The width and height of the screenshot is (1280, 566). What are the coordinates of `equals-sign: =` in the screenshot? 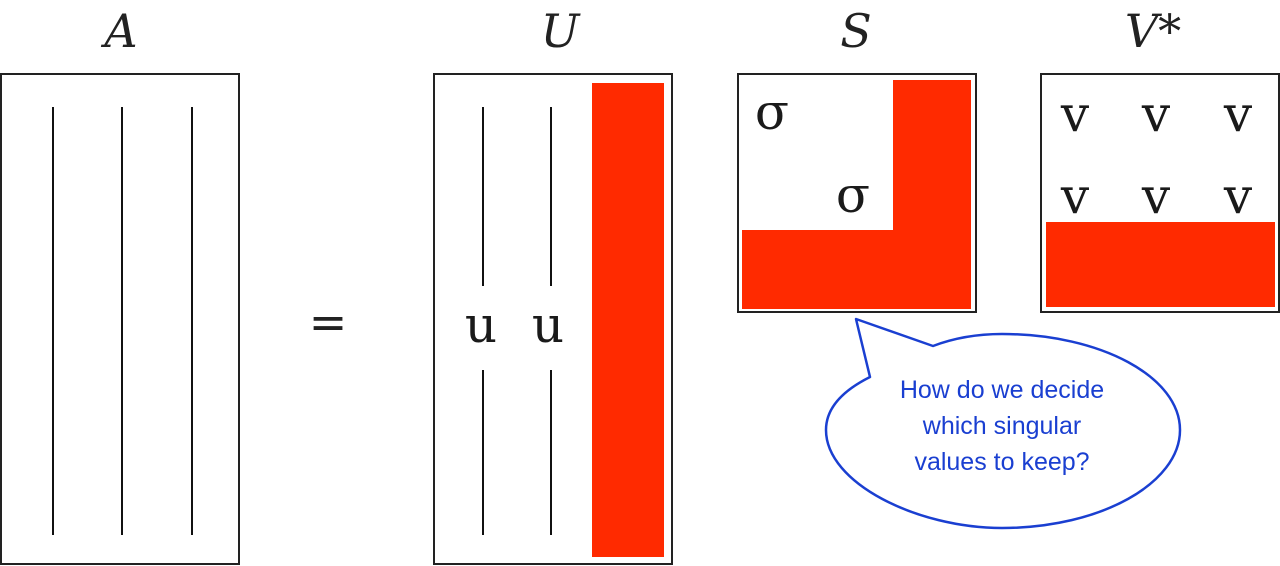 It's located at (328, 322).